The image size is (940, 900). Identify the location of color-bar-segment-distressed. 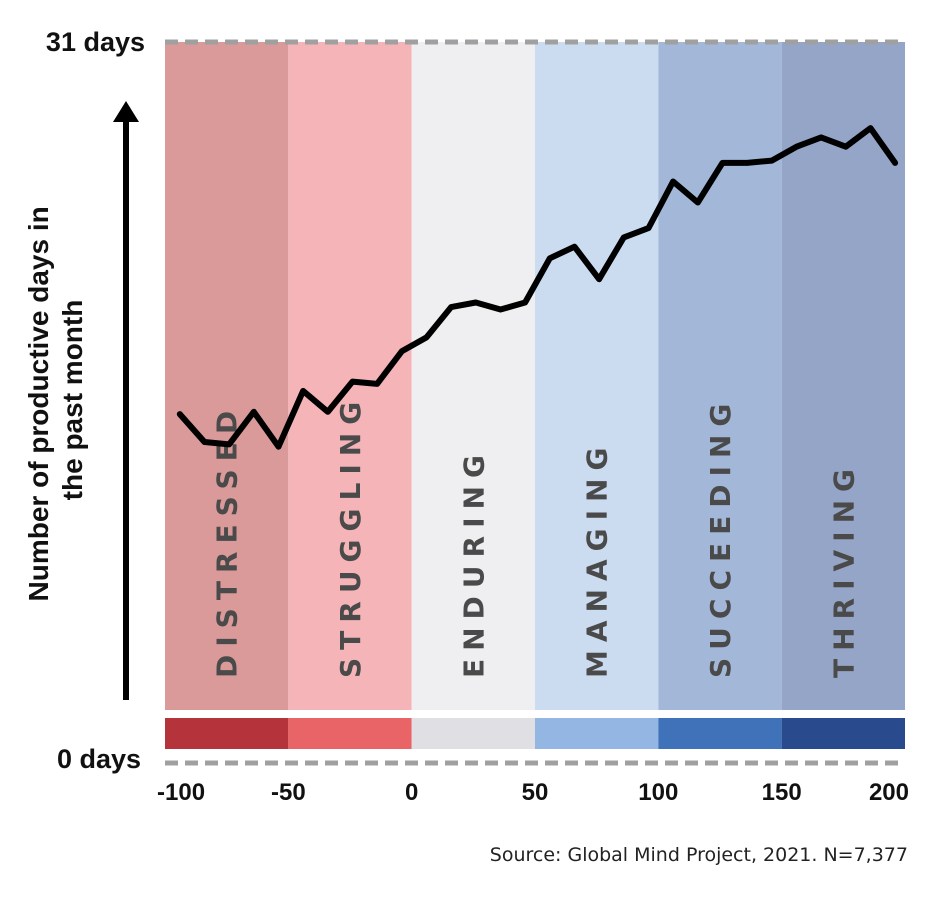
(227, 733).